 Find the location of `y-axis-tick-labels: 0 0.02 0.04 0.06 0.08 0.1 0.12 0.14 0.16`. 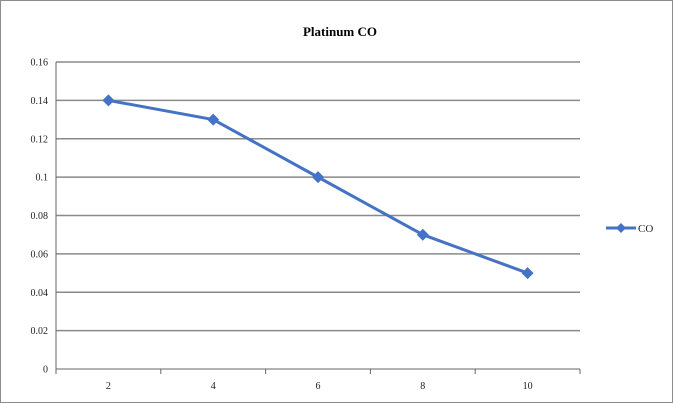

y-axis-tick-labels: 0 0.02 0.04 0.06 0.08 0.1 0.12 0.14 0.16 is located at coordinates (40, 217).